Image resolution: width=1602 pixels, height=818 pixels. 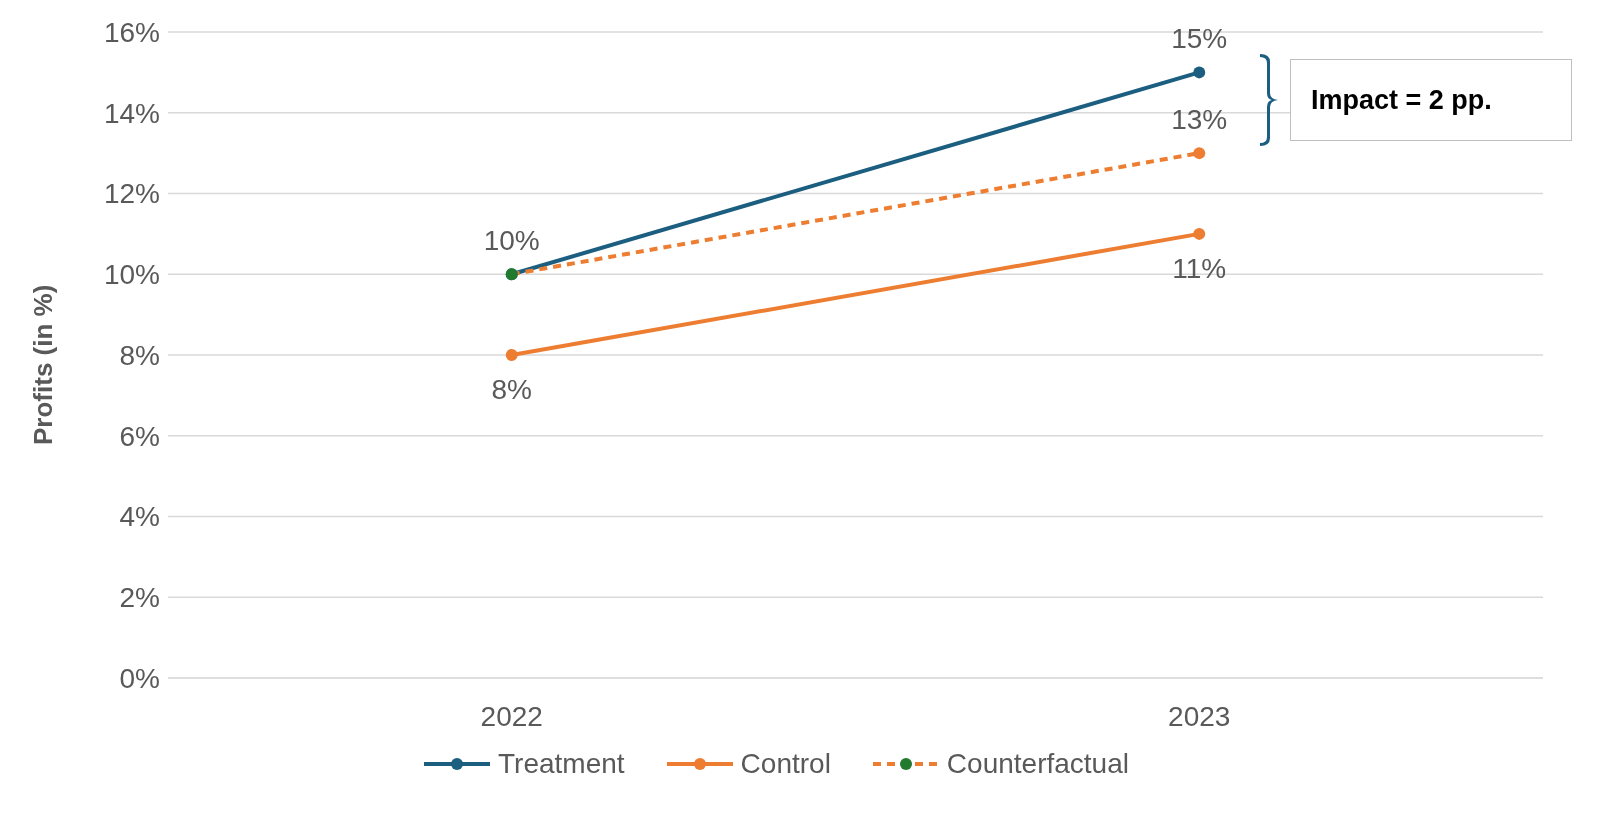 What do you see at coordinates (131, 275) in the screenshot?
I see `y-tick-label: 10%` at bounding box center [131, 275].